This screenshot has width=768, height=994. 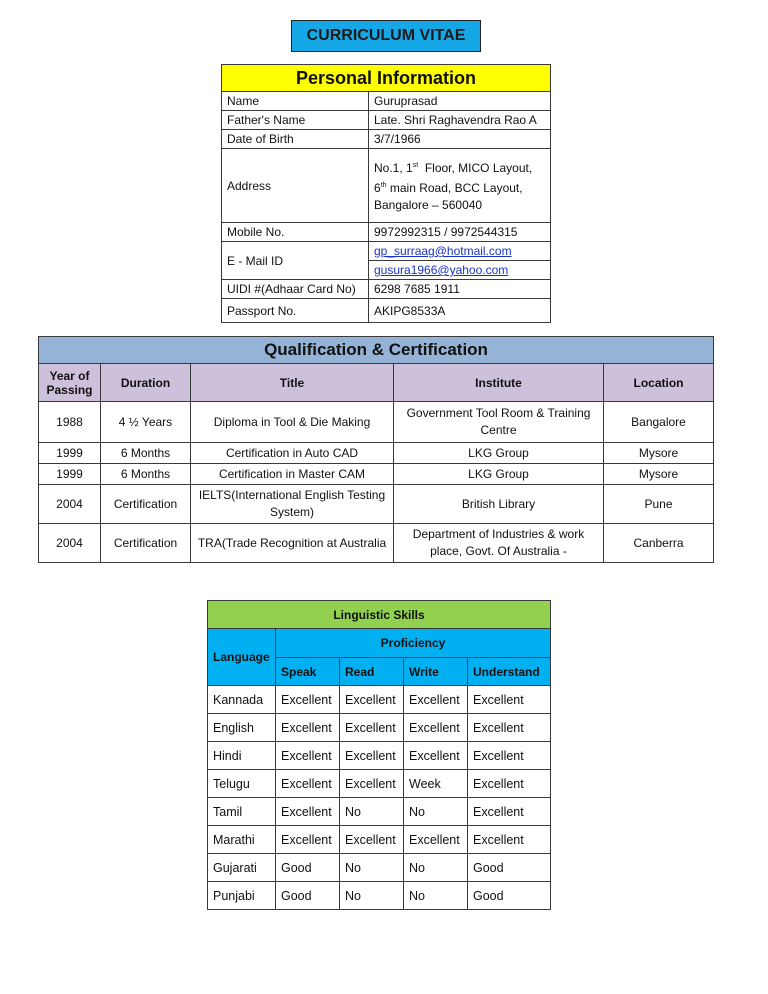 I want to click on personal-heading: Personal Information, so click(x=386, y=78).